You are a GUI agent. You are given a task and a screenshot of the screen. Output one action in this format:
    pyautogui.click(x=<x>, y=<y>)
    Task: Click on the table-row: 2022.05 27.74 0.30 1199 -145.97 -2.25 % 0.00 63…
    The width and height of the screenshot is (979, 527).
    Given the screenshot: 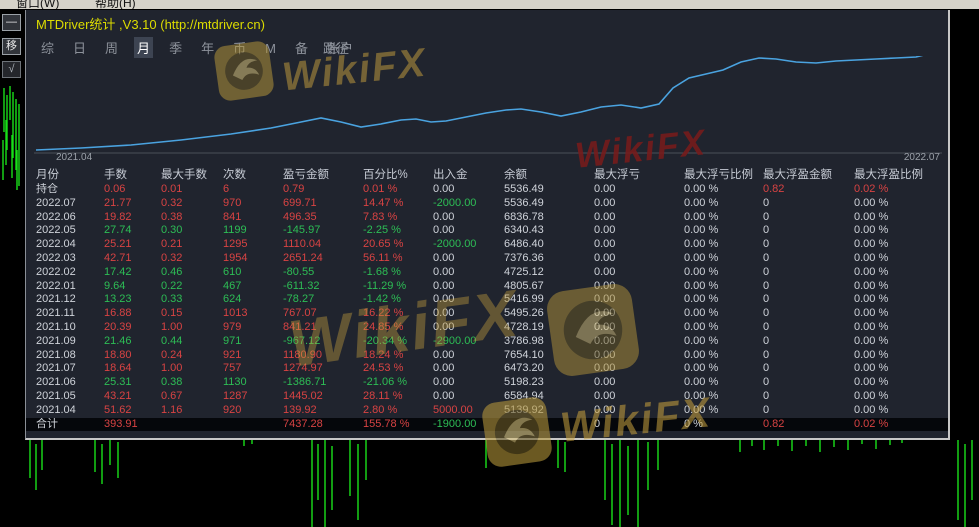 What is the action you would take?
    pyautogui.click(x=487, y=231)
    